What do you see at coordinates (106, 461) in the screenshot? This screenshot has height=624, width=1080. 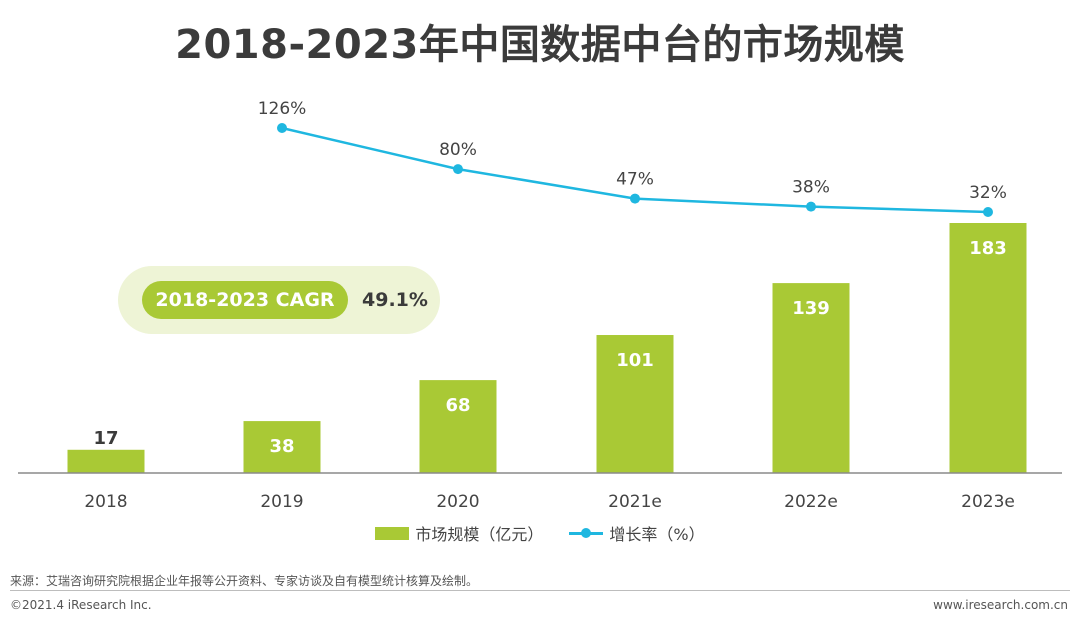 I see `bar-2018` at bounding box center [106, 461].